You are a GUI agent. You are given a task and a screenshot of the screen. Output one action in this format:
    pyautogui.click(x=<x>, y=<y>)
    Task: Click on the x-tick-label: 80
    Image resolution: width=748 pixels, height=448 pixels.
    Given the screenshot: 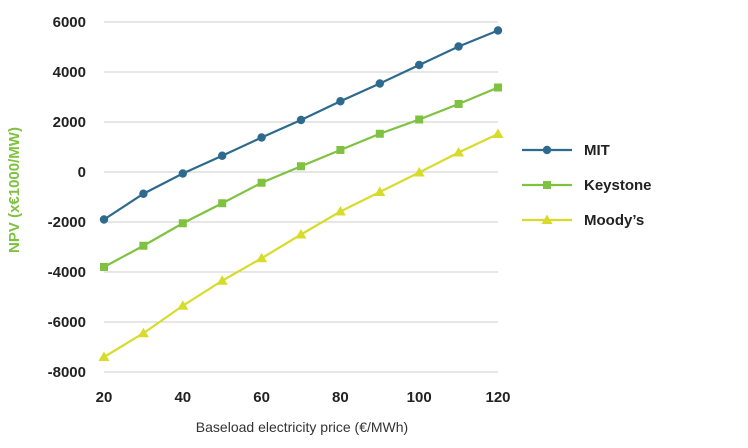 What is the action you would take?
    pyautogui.click(x=340, y=397)
    